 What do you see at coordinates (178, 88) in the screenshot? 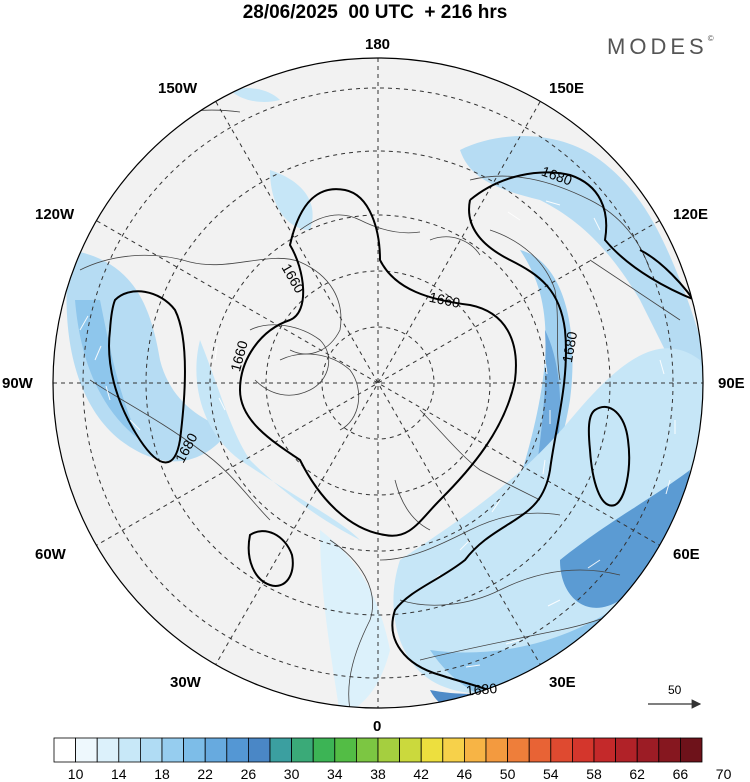
I see `lon-label-150w: 150W` at bounding box center [178, 88].